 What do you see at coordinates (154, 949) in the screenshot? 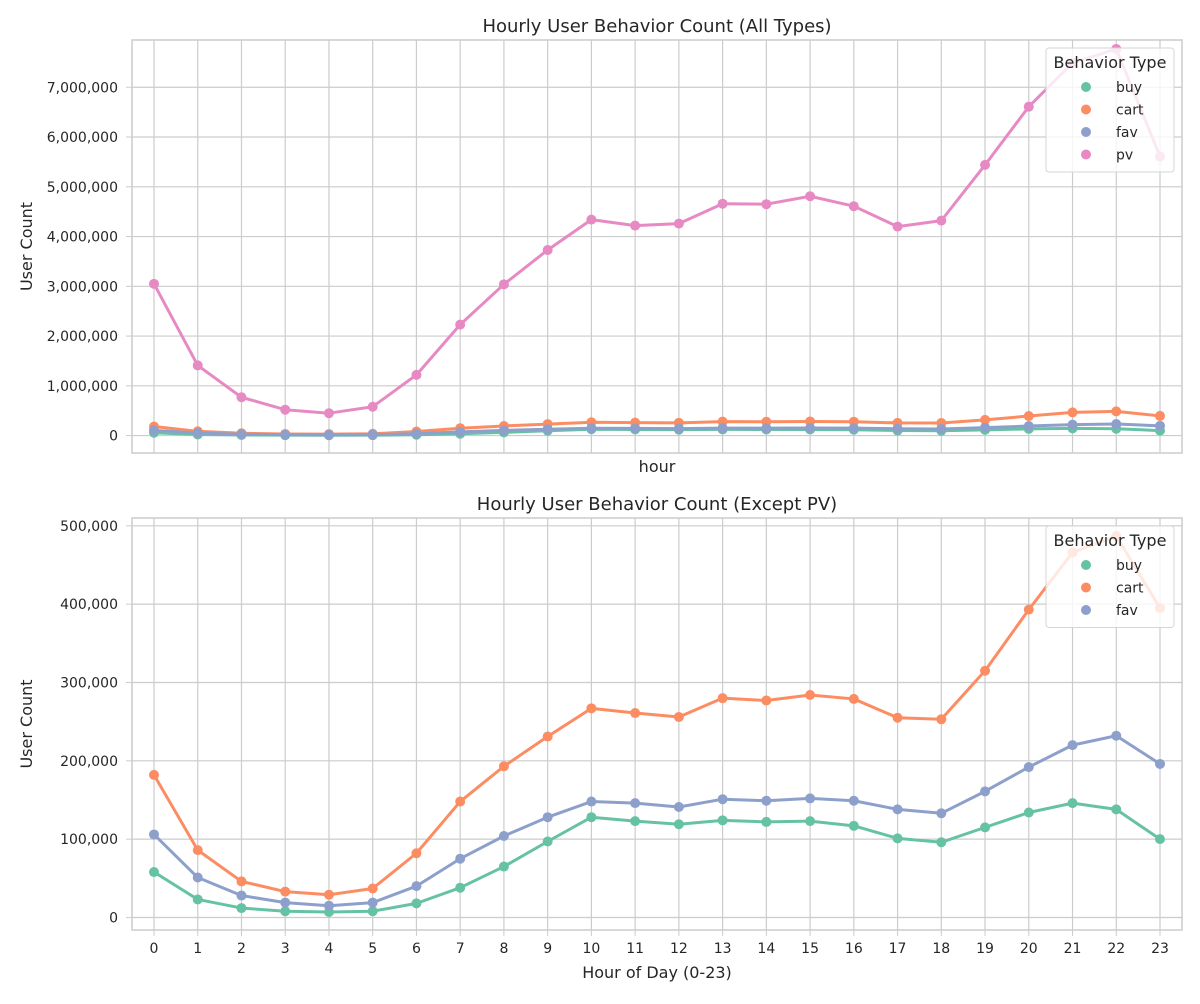
I see `x-tick-label: 0` at bounding box center [154, 949].